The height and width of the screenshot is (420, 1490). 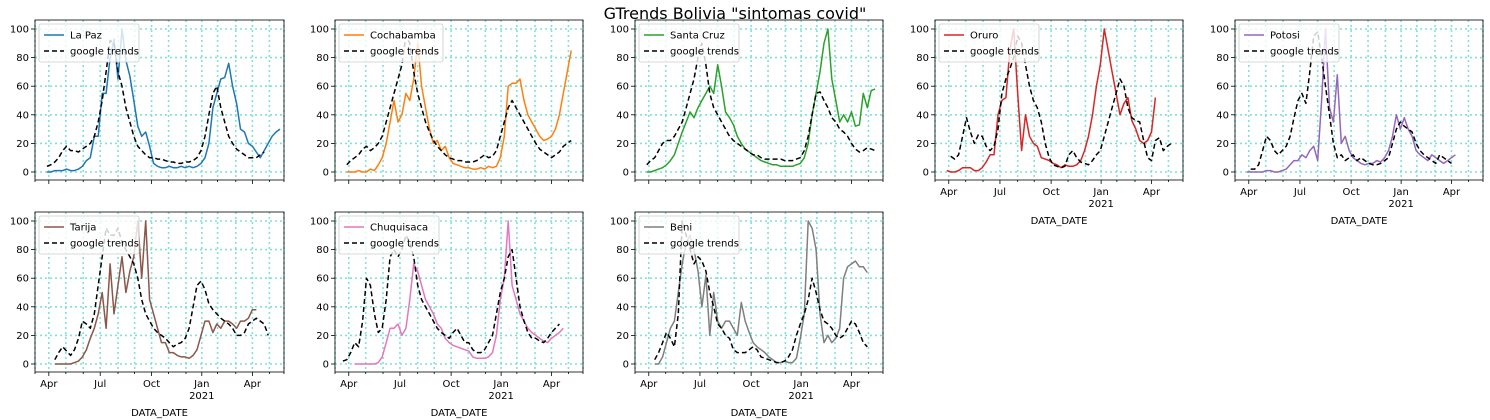 I want to click on series-line-cochabamba, so click(x=459, y=107).